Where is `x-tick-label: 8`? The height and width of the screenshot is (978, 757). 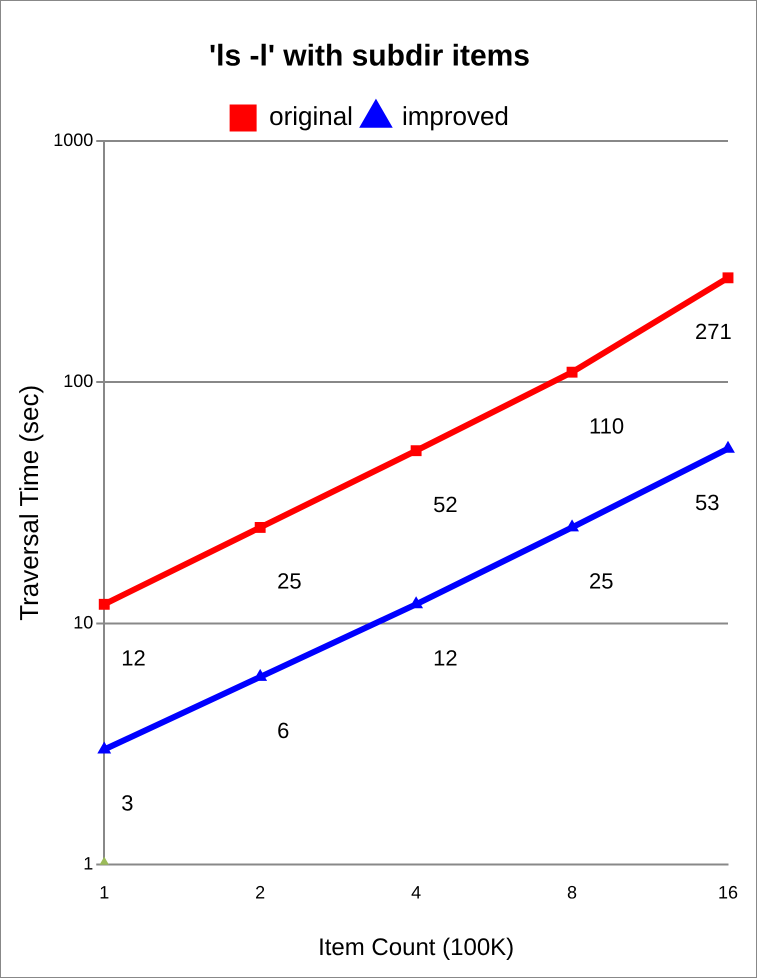
x-tick-label: 8 is located at coordinates (572, 892).